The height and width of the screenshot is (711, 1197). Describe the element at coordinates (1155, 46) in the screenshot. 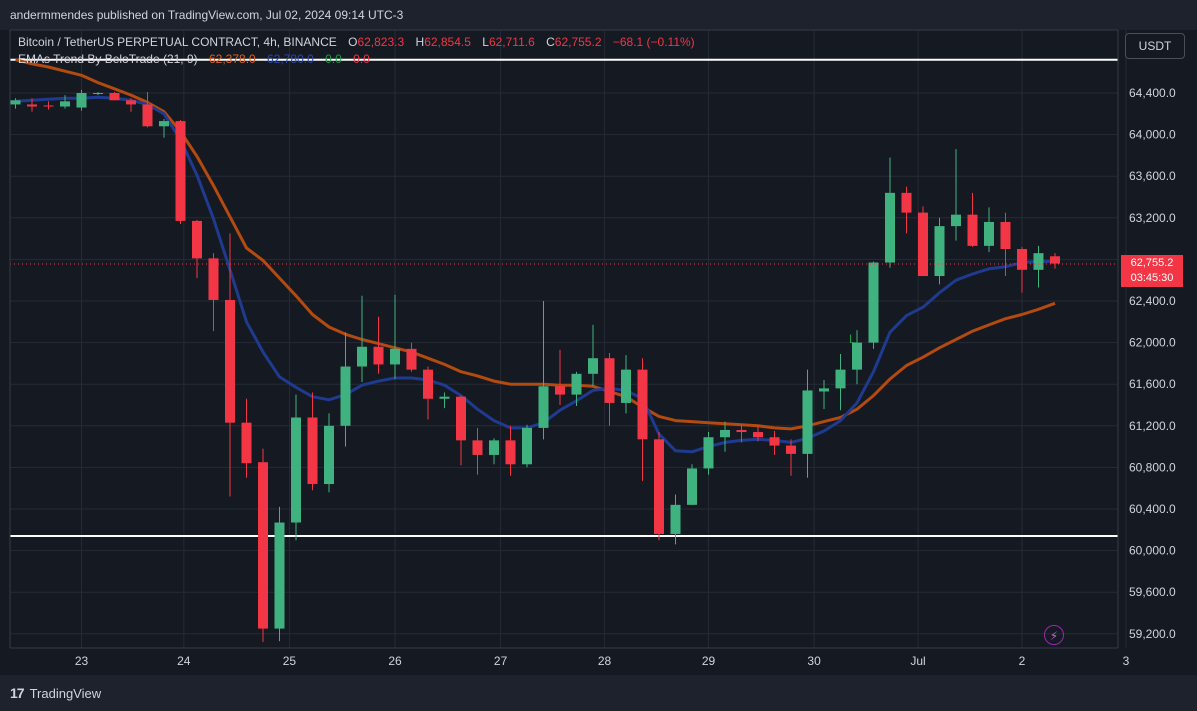

I see `currency-button: USDT` at that location.